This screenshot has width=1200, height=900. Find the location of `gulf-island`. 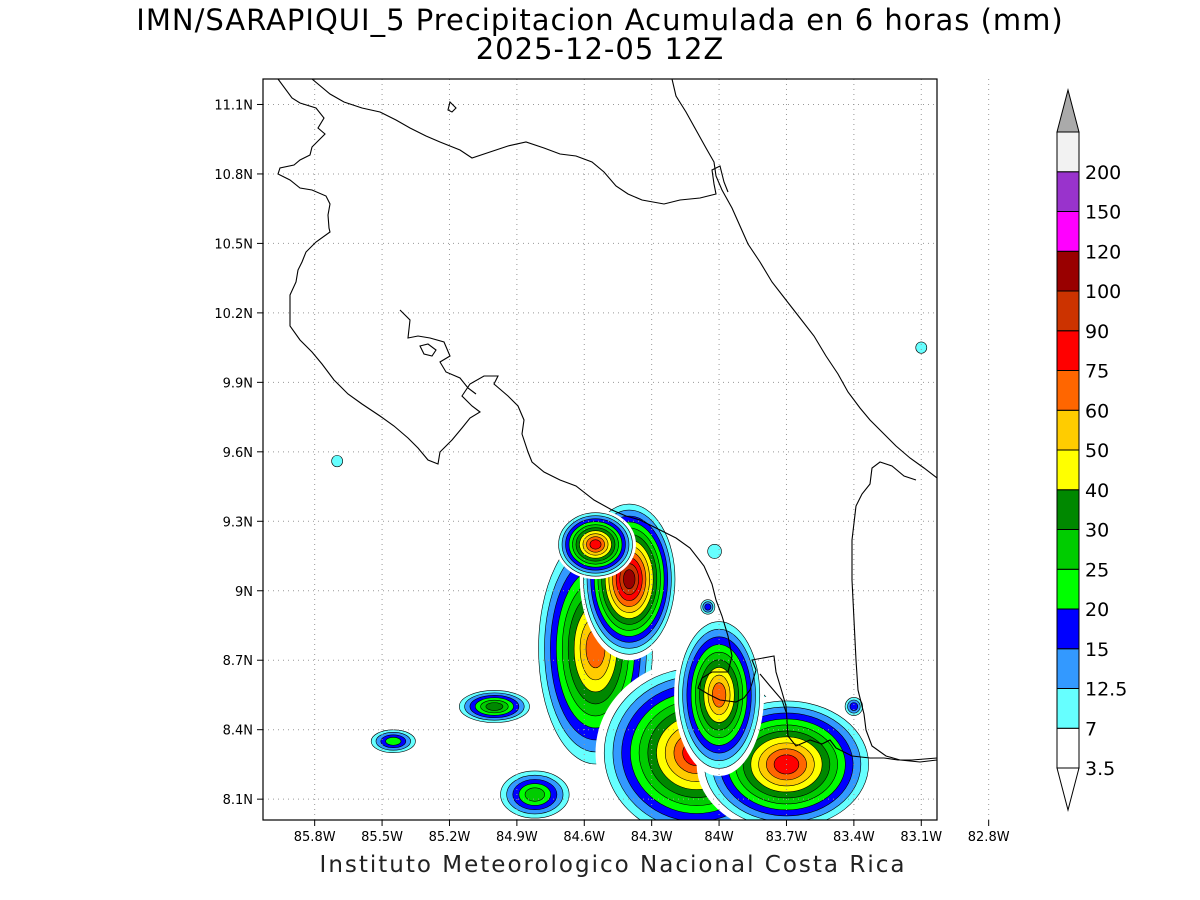

gulf-island is located at coordinates (428, 350).